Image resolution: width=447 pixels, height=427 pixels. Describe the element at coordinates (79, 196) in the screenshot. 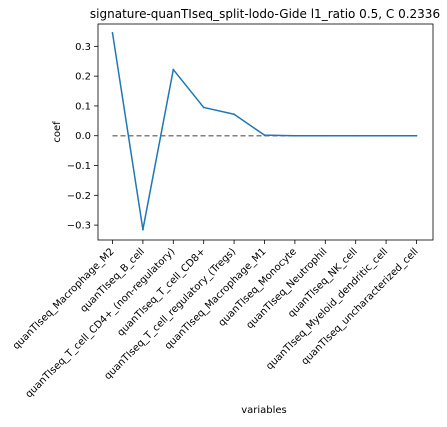

I see `y-tick-label: −0.2` at that location.